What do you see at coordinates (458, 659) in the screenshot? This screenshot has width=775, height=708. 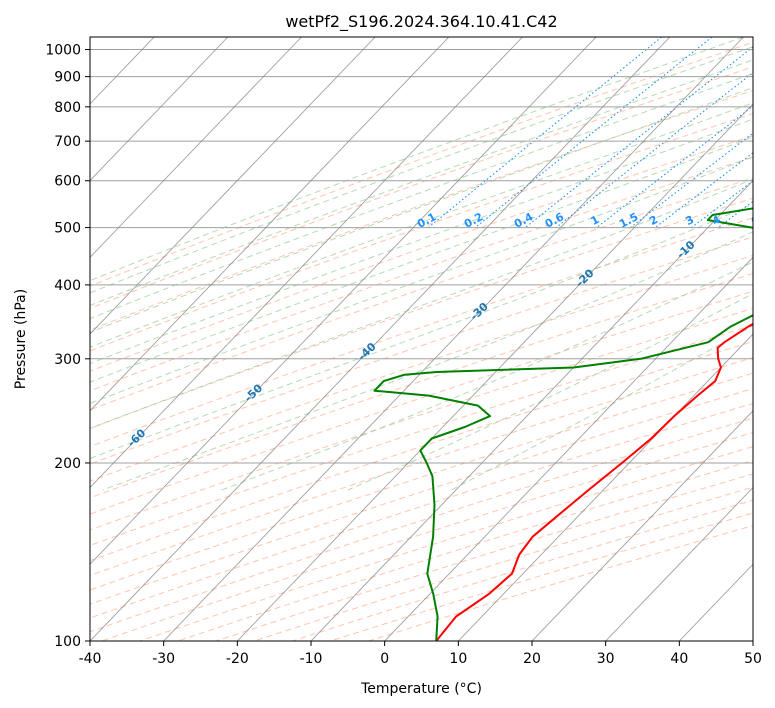 I see `x-tick-label: 10` at bounding box center [458, 659].